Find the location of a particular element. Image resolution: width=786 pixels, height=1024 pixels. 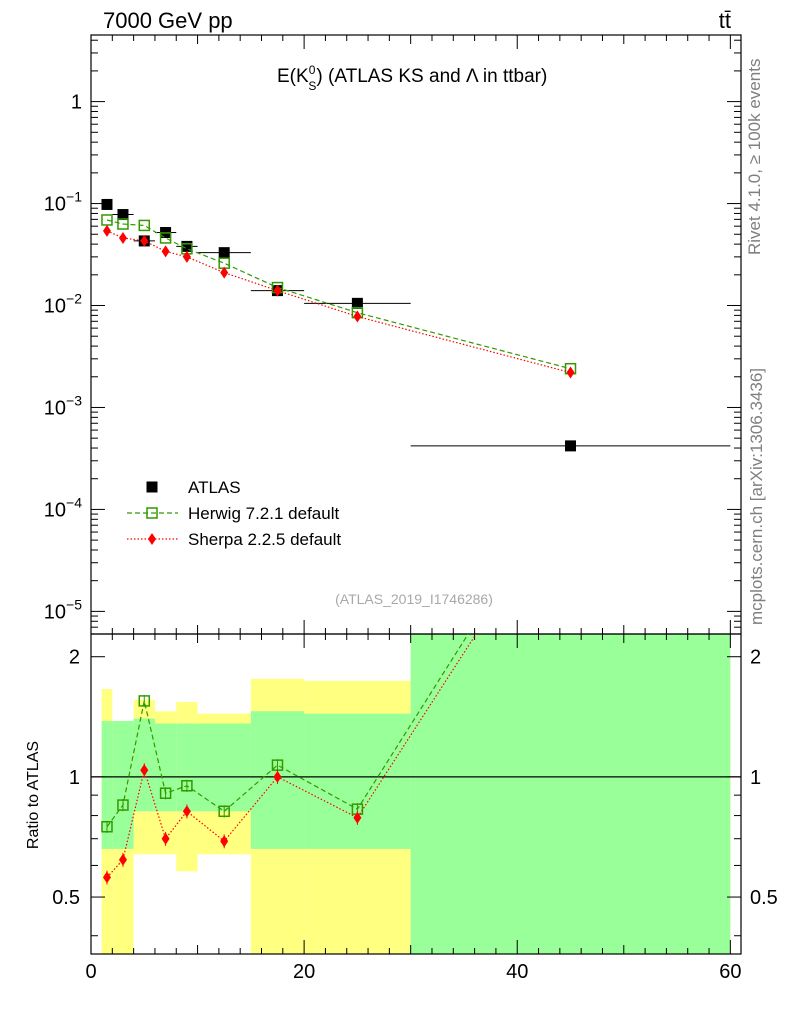

title-prefix: E(K is located at coordinates (293, 76).